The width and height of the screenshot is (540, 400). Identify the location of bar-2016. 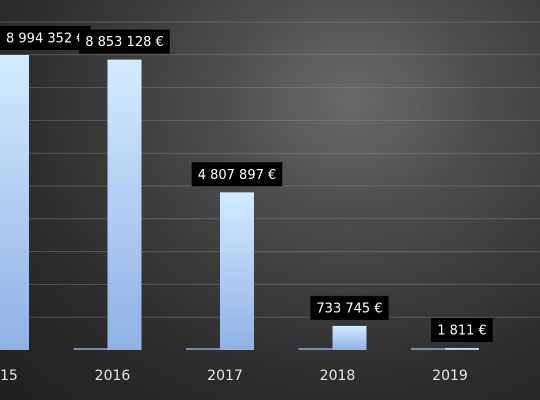
(124, 204).